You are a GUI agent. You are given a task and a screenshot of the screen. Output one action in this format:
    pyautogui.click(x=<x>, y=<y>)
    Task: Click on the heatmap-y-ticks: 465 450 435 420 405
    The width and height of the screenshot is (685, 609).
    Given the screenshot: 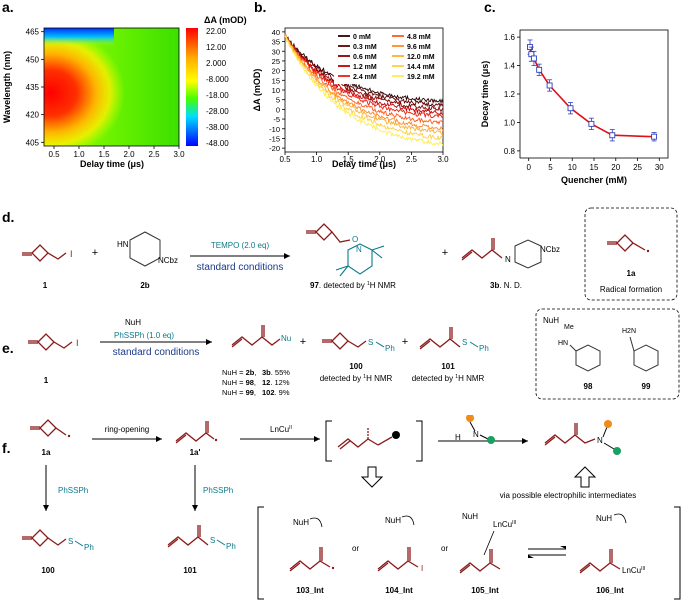 What is the action you would take?
    pyautogui.click(x=35, y=87)
    